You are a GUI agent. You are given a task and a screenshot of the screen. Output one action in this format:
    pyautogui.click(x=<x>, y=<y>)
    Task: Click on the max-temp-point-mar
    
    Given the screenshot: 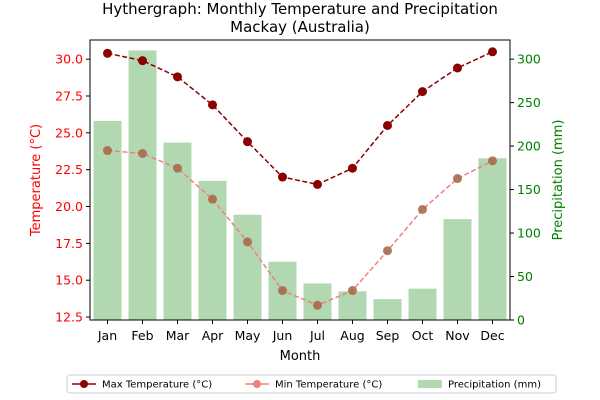 What is the action you would take?
    pyautogui.click(x=177, y=77)
    